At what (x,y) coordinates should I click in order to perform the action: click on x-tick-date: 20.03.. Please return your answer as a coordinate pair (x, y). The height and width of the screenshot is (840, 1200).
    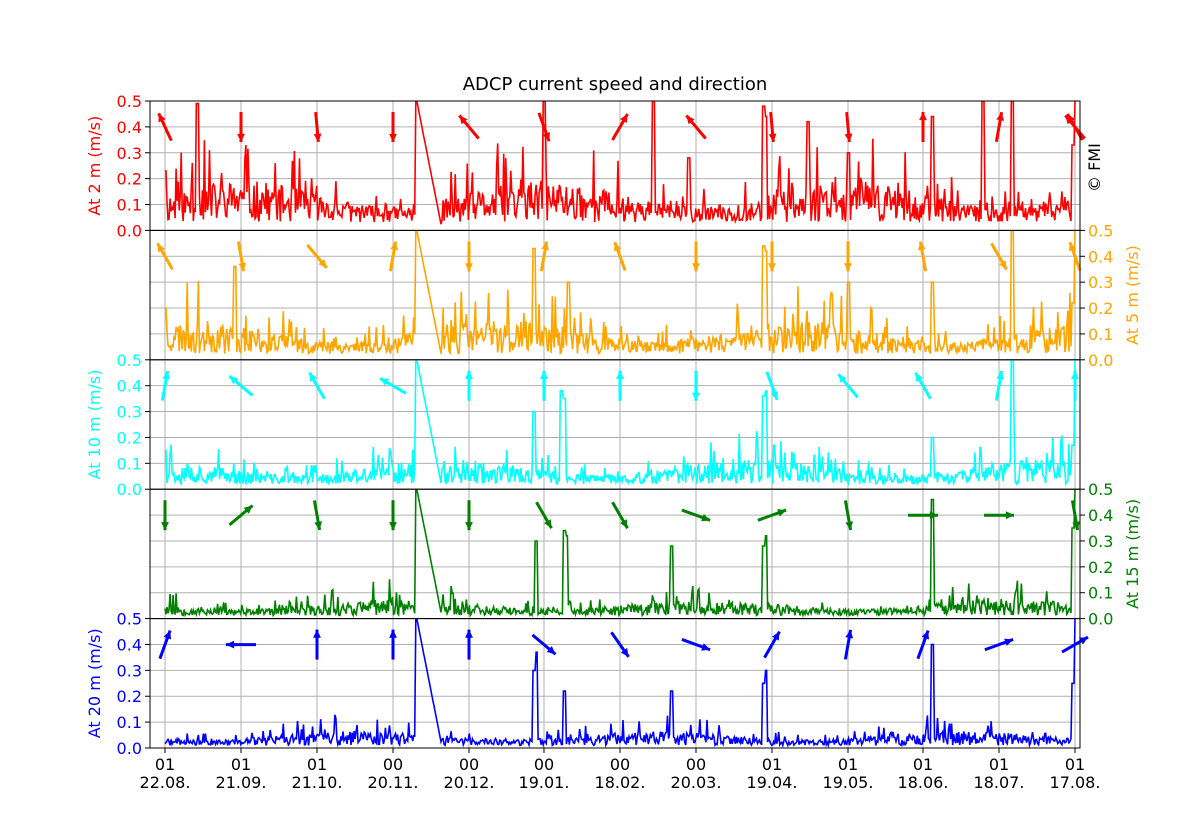
    Looking at the image, I should click on (696, 782).